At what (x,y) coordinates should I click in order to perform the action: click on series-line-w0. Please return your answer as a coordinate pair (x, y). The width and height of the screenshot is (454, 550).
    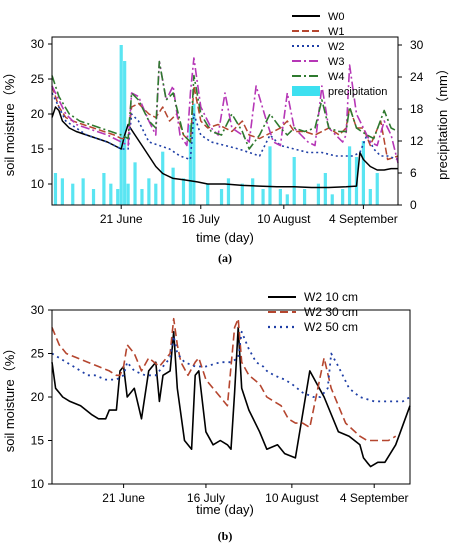
    Looking at the image, I should click on (224, 147).